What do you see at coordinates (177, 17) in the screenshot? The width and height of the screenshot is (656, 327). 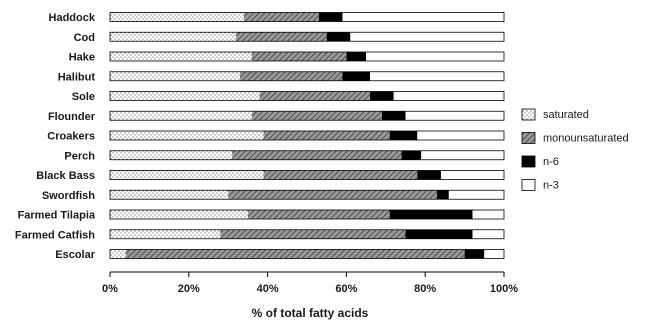 I see `bar-segment-haddock-saturated` at bounding box center [177, 17].